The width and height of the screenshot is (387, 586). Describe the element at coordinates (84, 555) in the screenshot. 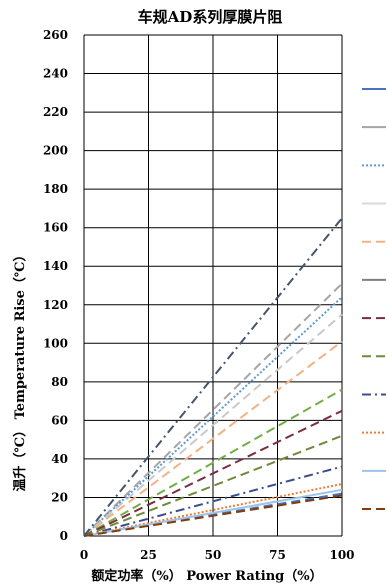

I see `x-tick-label: 0` at that location.